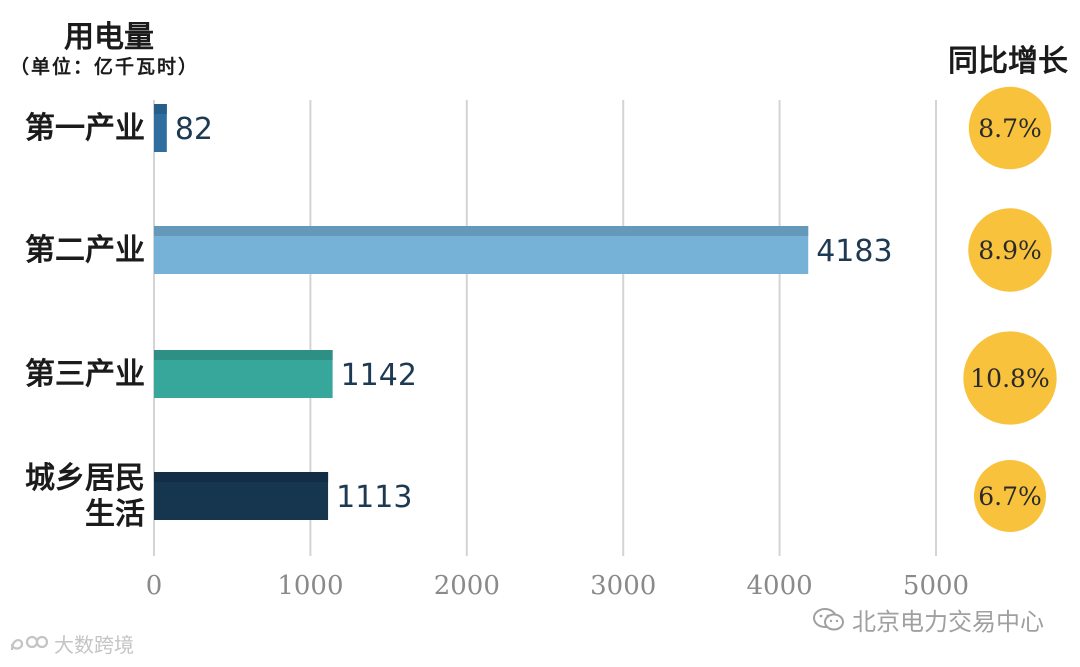 This screenshot has height=667, width=1080. What do you see at coordinates (160, 128) in the screenshot?
I see `bar` at bounding box center [160, 128].